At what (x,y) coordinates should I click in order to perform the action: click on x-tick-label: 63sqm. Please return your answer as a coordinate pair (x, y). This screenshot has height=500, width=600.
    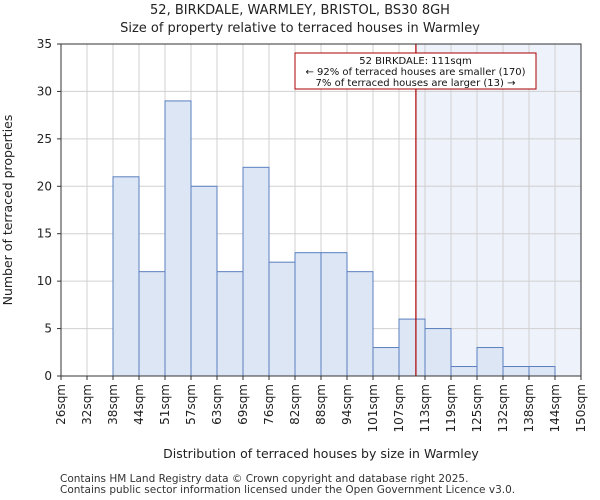
    Looking at the image, I should click on (217, 404).